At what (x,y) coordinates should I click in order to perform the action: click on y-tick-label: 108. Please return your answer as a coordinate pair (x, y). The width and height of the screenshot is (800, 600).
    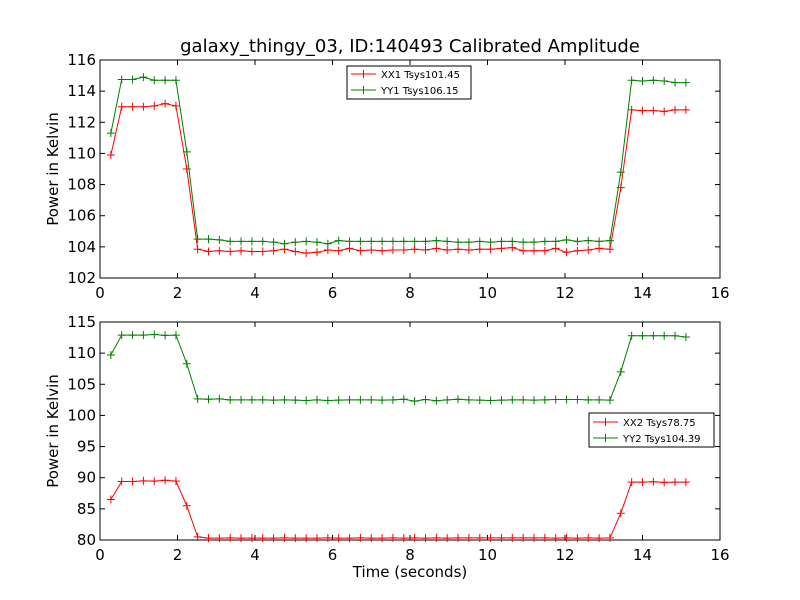
    Looking at the image, I should click on (81, 185).